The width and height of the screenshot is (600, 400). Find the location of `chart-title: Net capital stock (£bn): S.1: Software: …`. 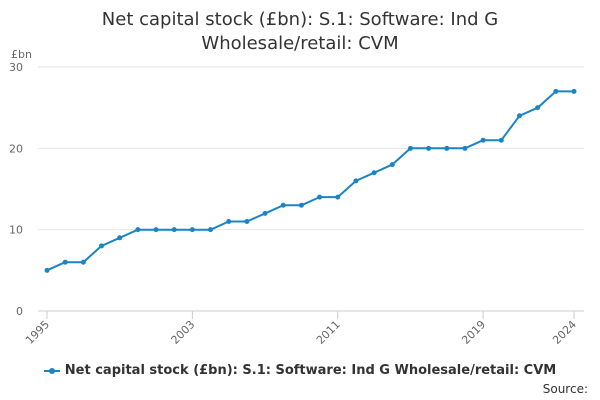

chart-title: Net capital stock (£bn): S.1: Software: … is located at coordinates (300, 32).